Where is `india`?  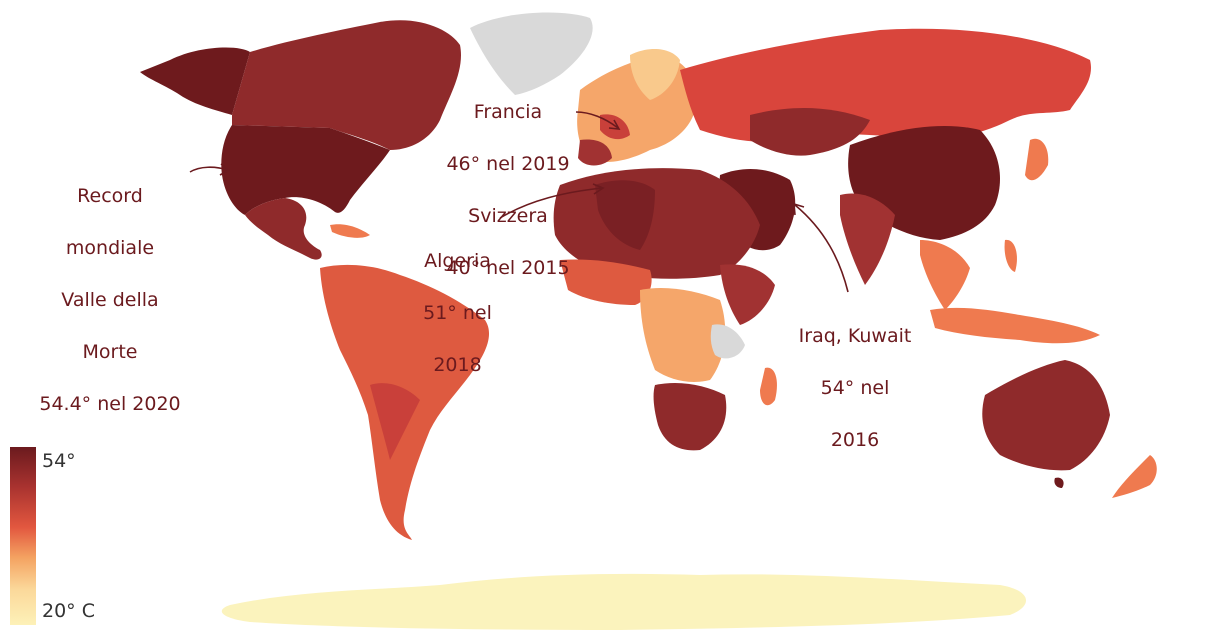 india is located at coordinates (867, 239).